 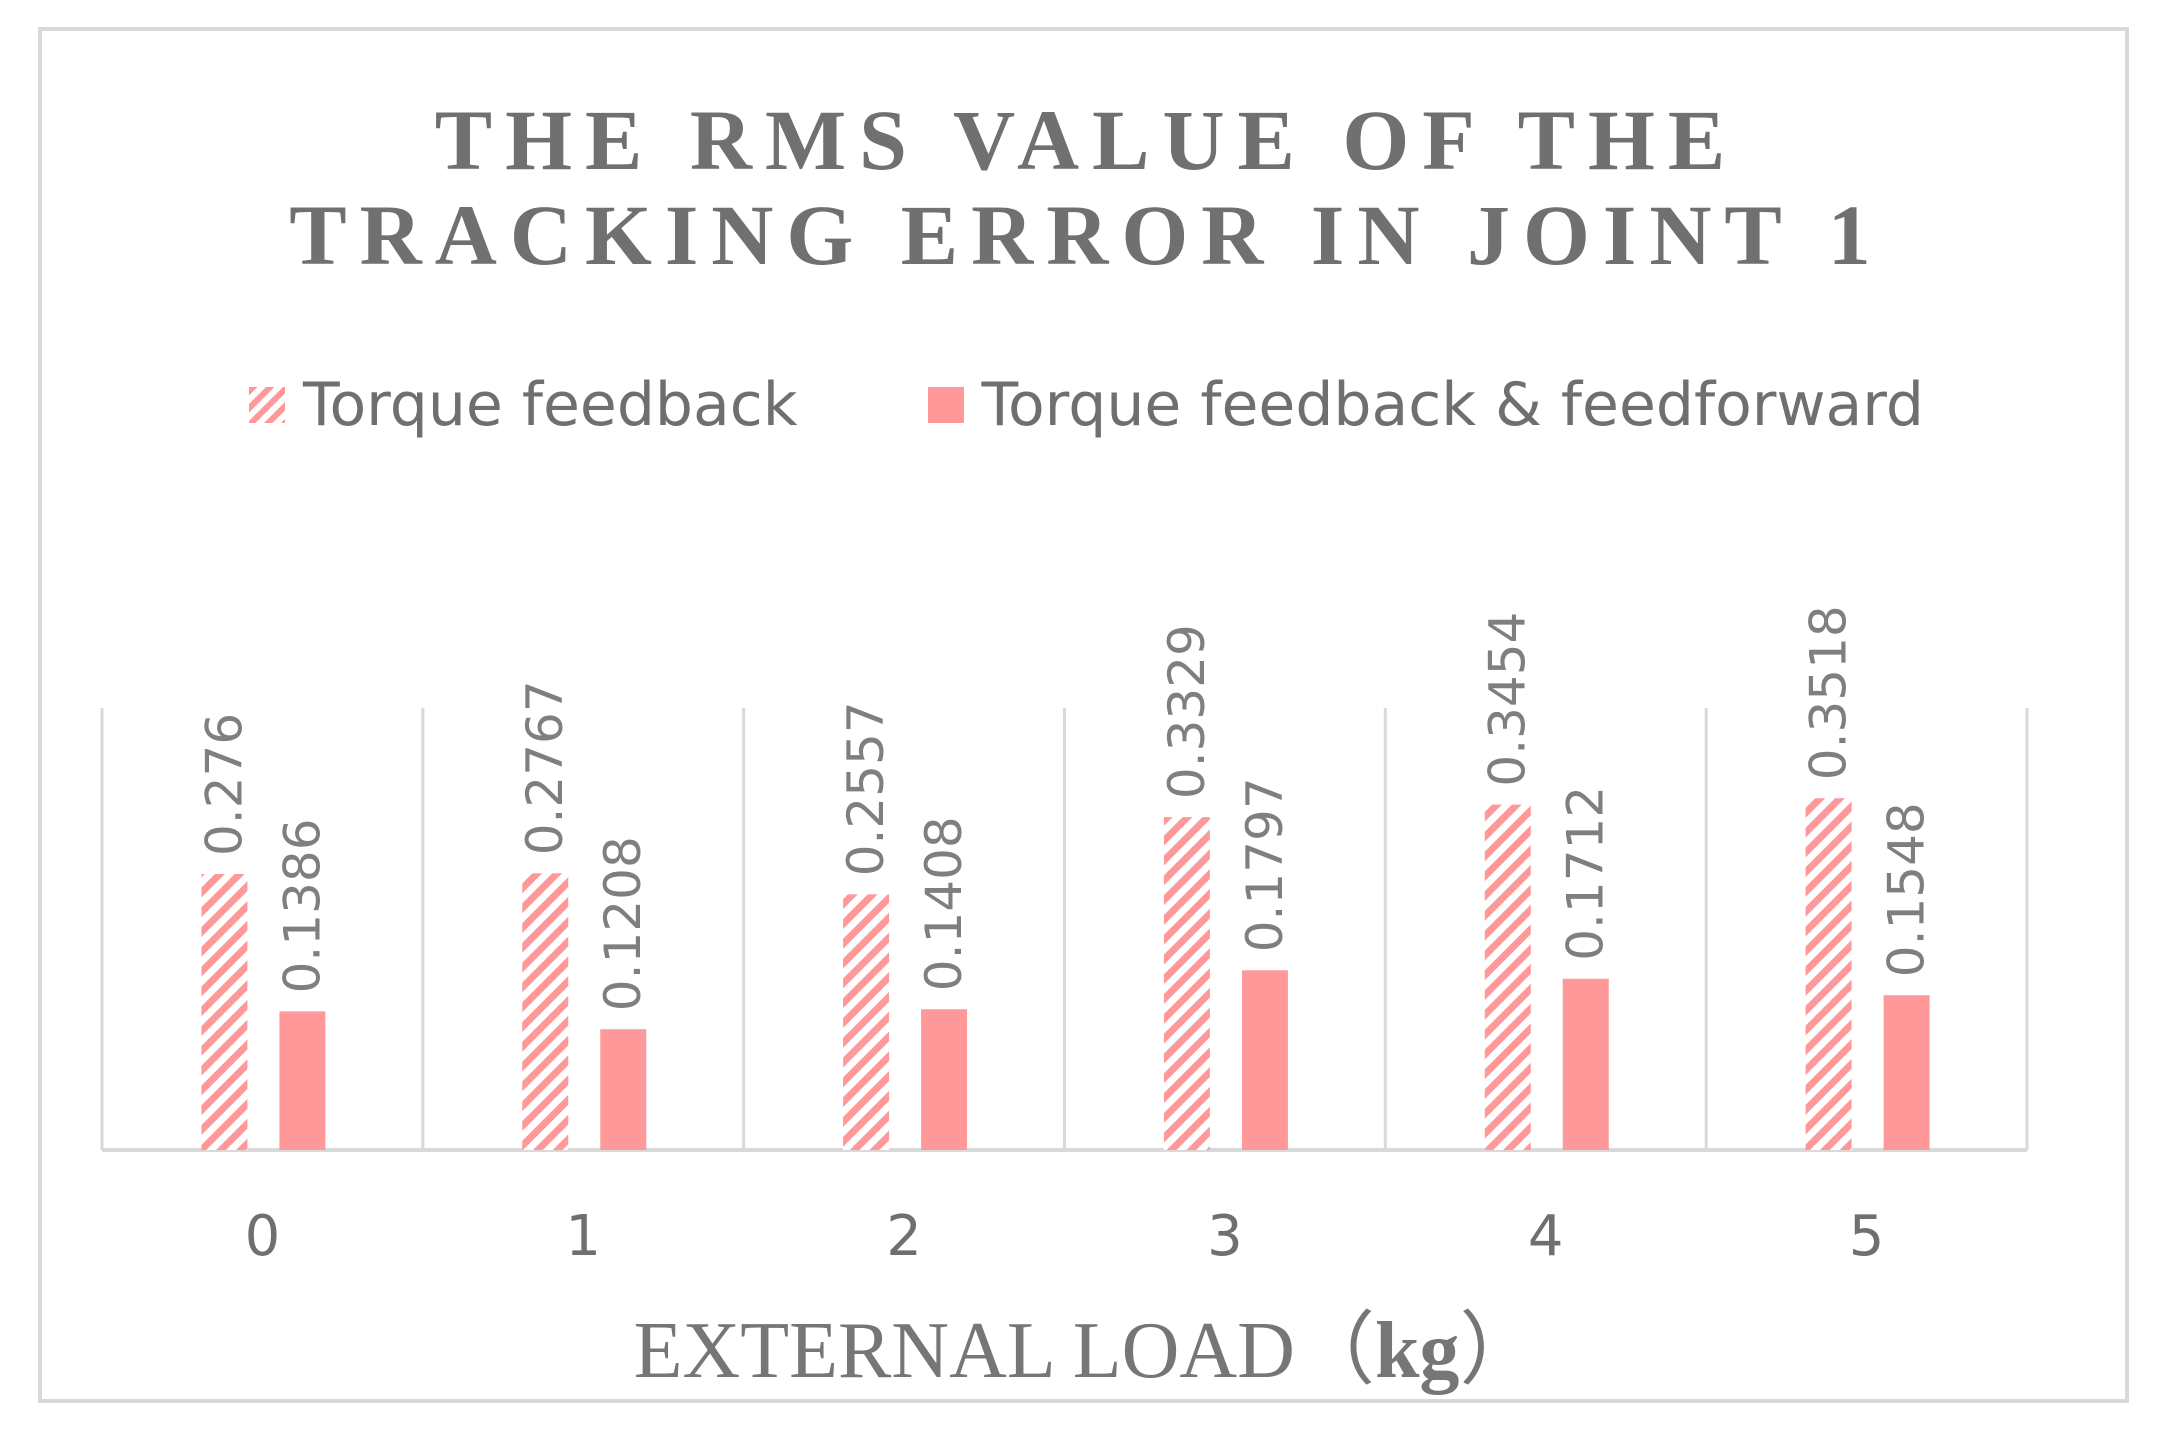 What do you see at coordinates (945, 405) in the screenshot?
I see `solid-swatch-icon` at bounding box center [945, 405].